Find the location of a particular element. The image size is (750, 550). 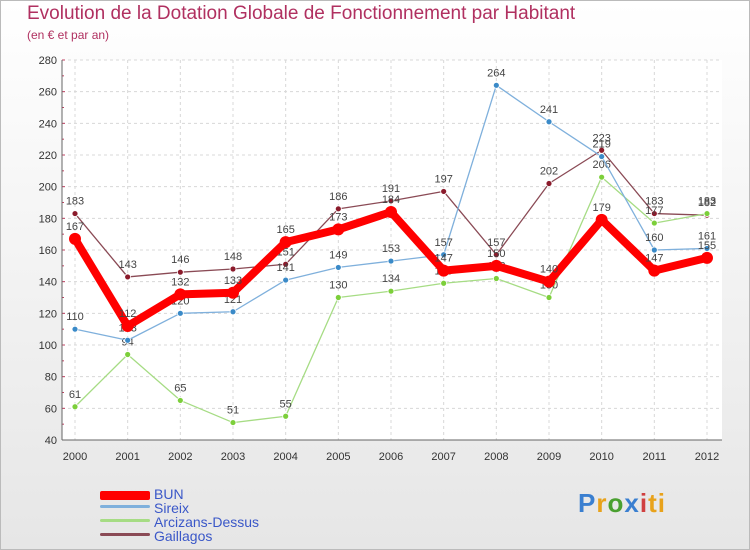

data-label: 112 is located at coordinates (128, 314).